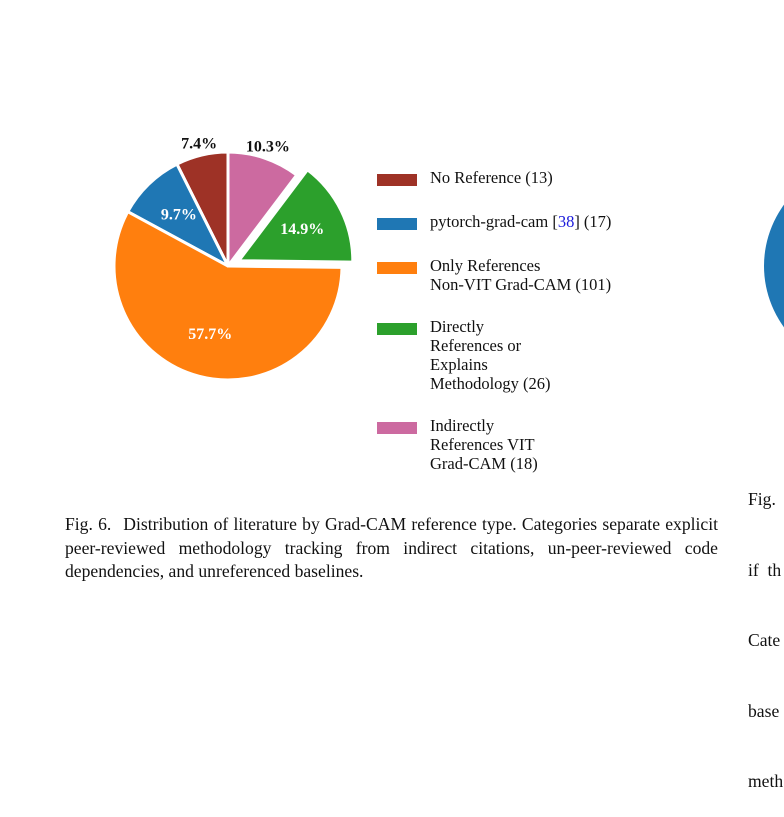 This screenshot has width=784, height=817. What do you see at coordinates (490, 383) in the screenshot?
I see `legend-label-directly-line4: Methodology (26)` at bounding box center [490, 383].